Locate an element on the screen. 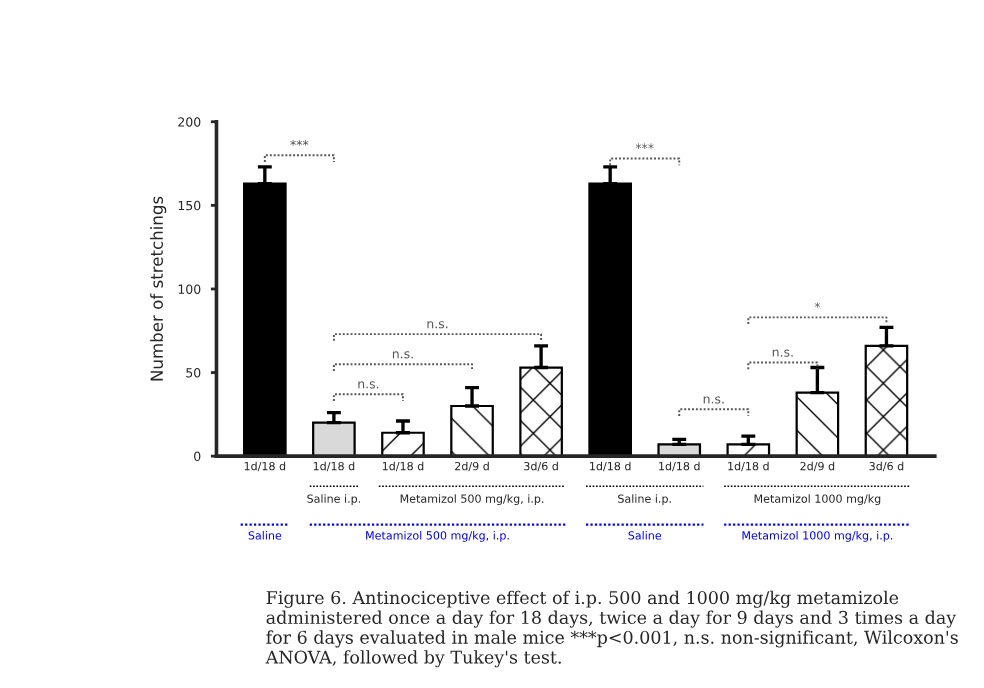  y-axis-title: Number of stretchings is located at coordinates (158, 288).